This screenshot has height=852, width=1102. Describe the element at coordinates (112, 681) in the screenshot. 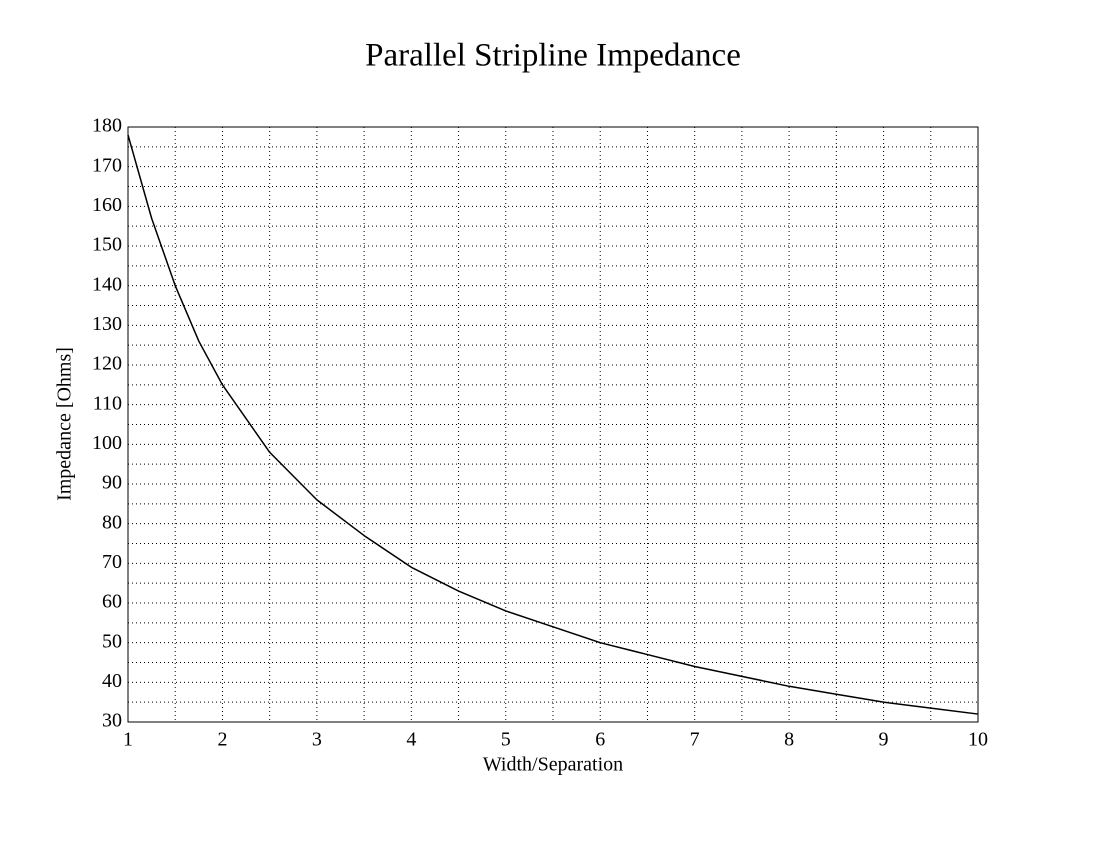

I see `y-tick-label: 40` at that location.